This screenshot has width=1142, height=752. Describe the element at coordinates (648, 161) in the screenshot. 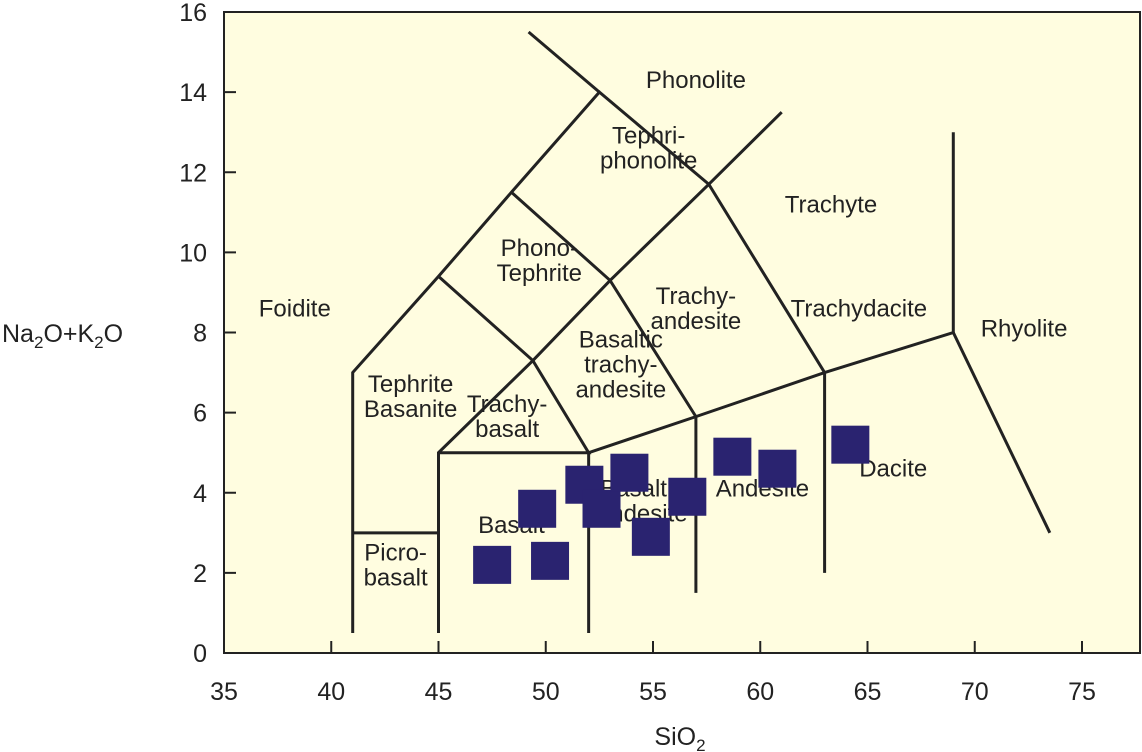

I see `field-label-line: phonolite` at that location.